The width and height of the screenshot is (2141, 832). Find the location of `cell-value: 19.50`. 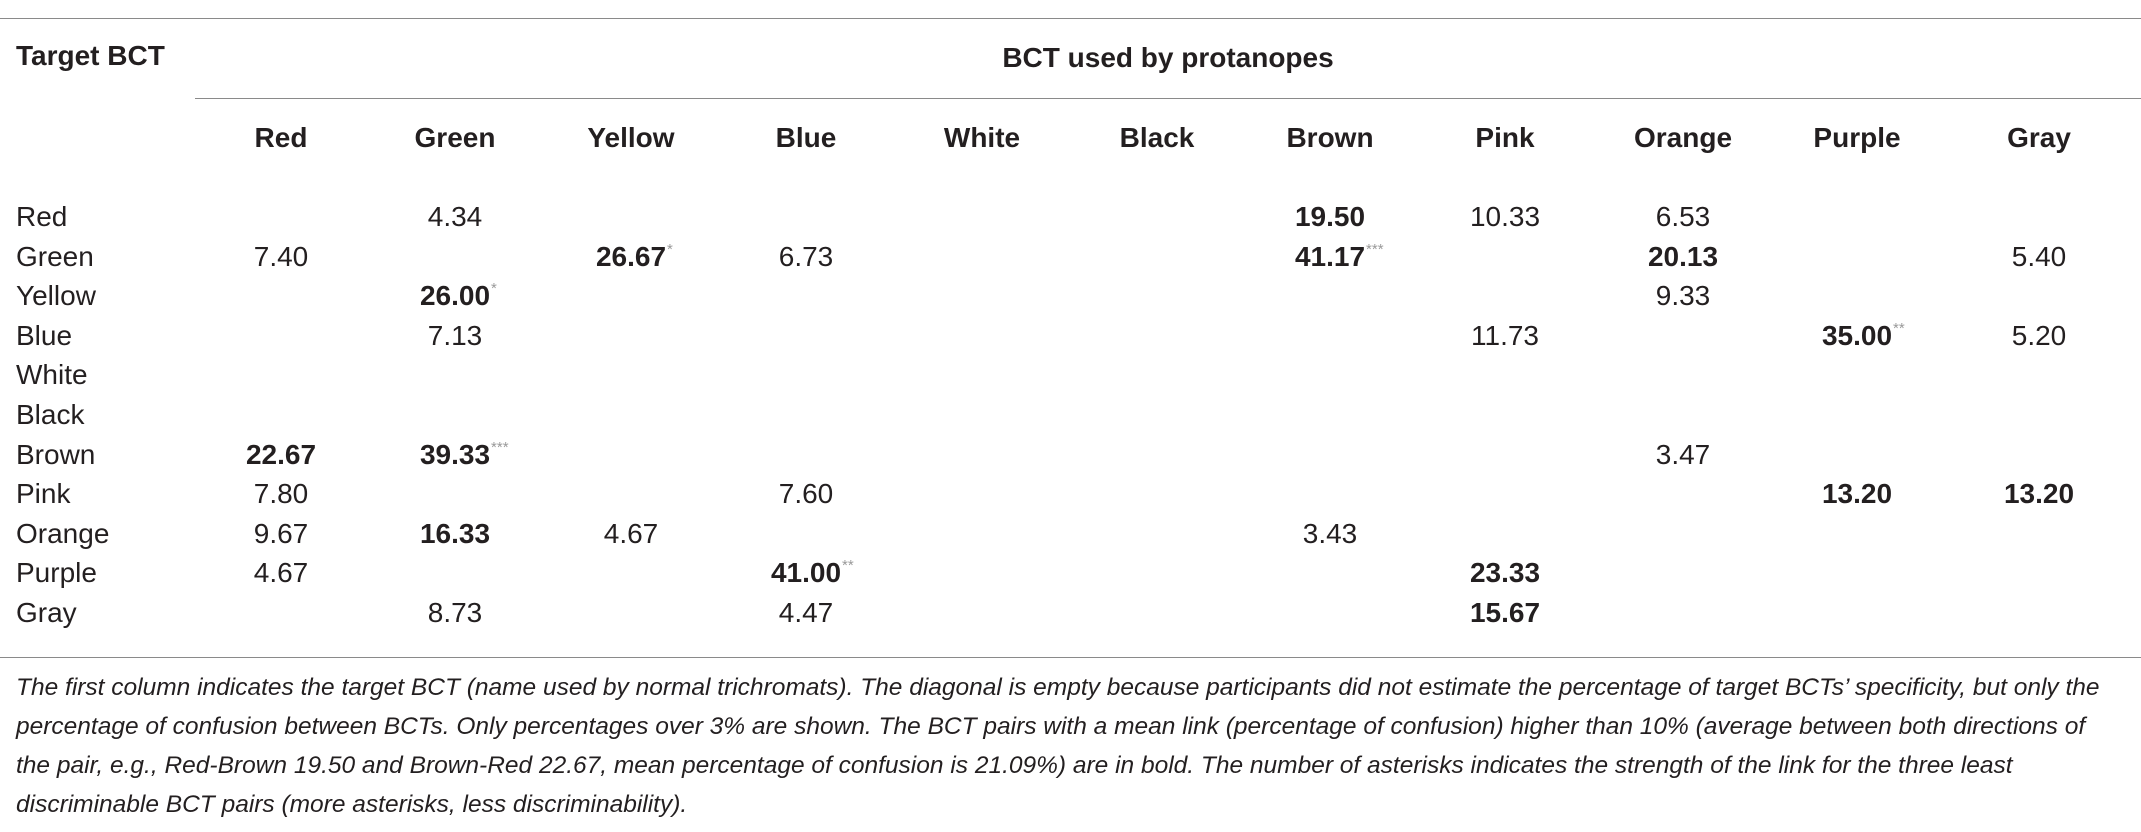

cell-value: 19.50 is located at coordinates (1330, 216).